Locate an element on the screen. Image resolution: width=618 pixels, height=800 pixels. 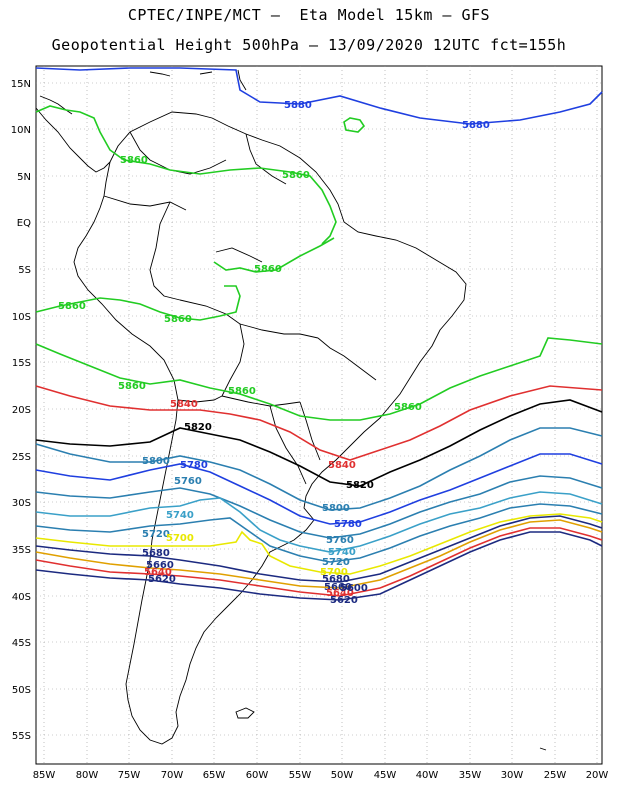
lon-label: 20W is located at coordinates (597, 775).